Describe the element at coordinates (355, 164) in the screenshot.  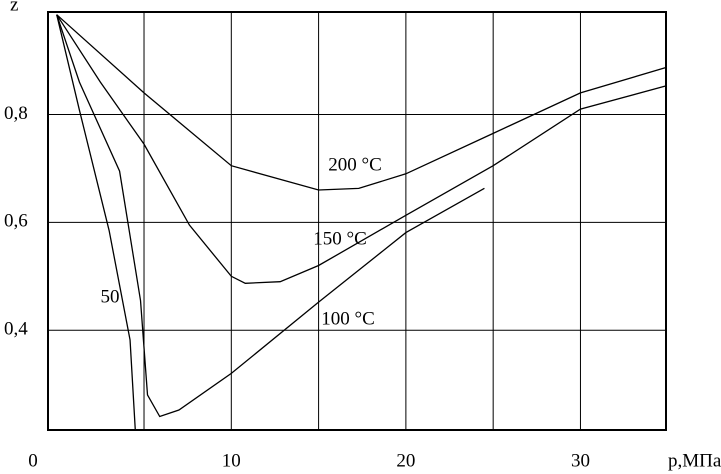
I see `series-label: 200 °C` at that location.